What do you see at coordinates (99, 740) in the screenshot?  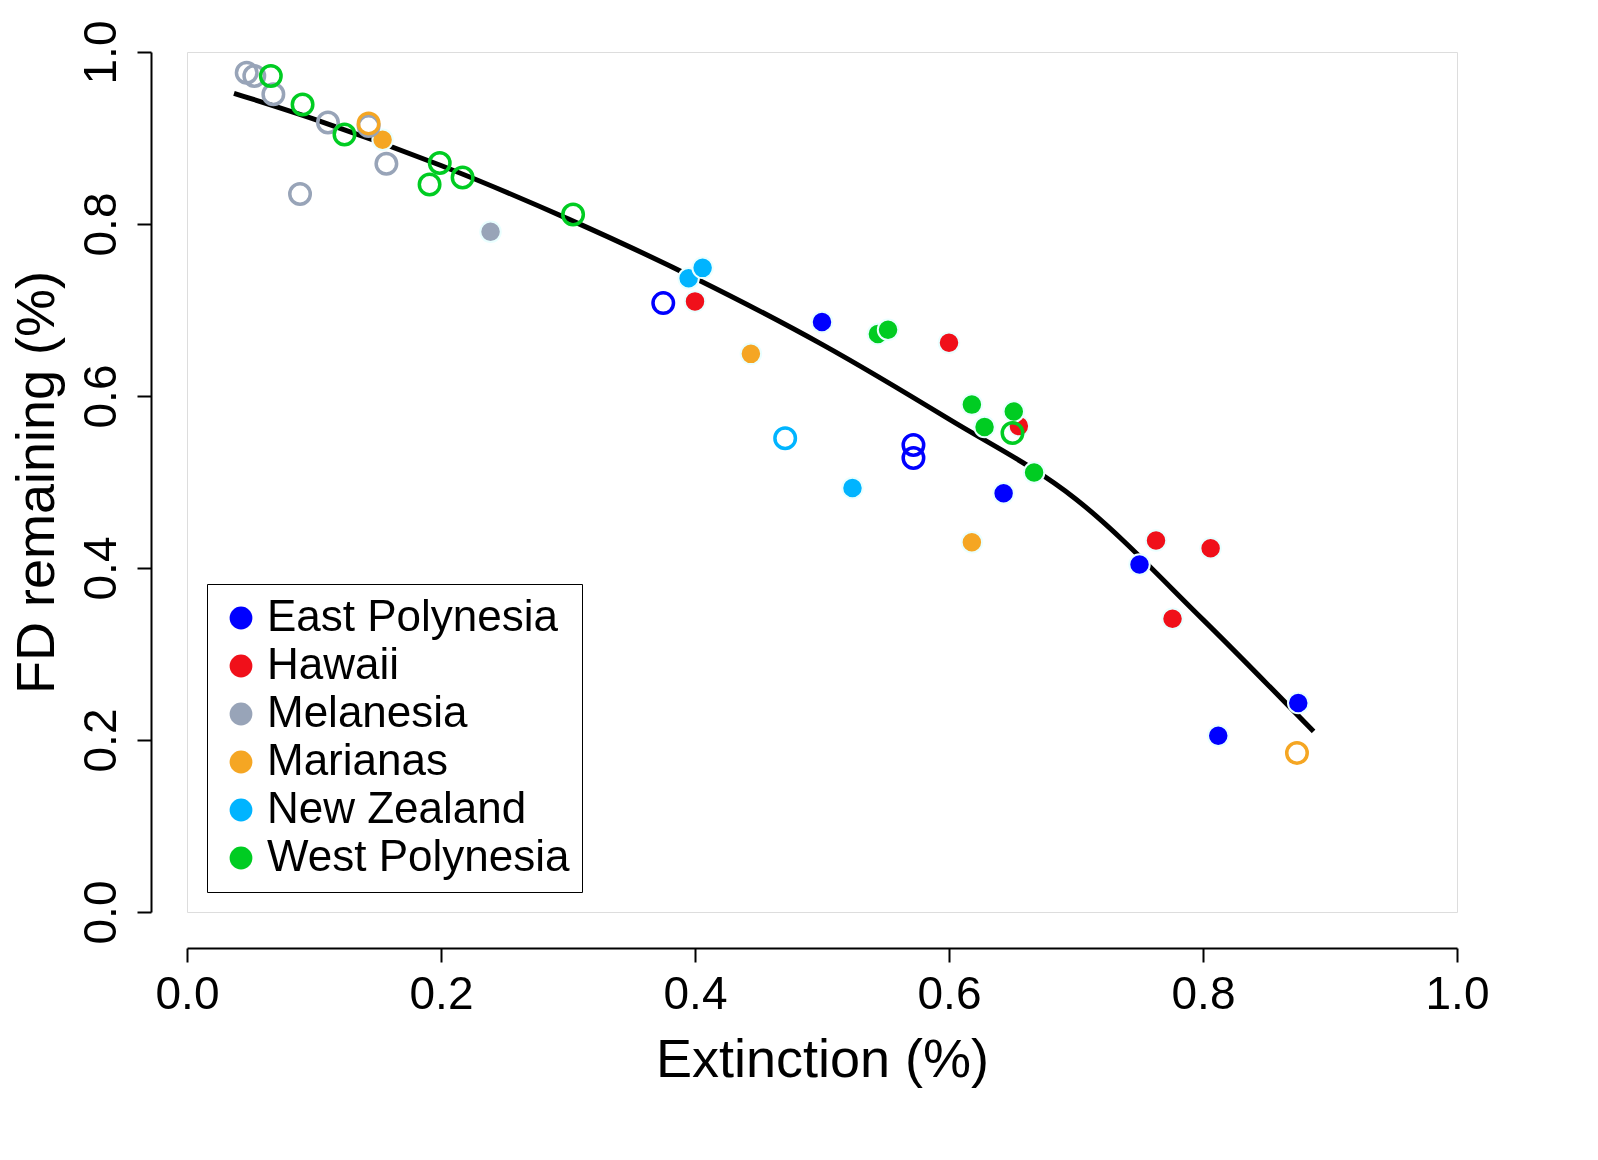 I see `y-tick-label: 0.2` at bounding box center [99, 740].